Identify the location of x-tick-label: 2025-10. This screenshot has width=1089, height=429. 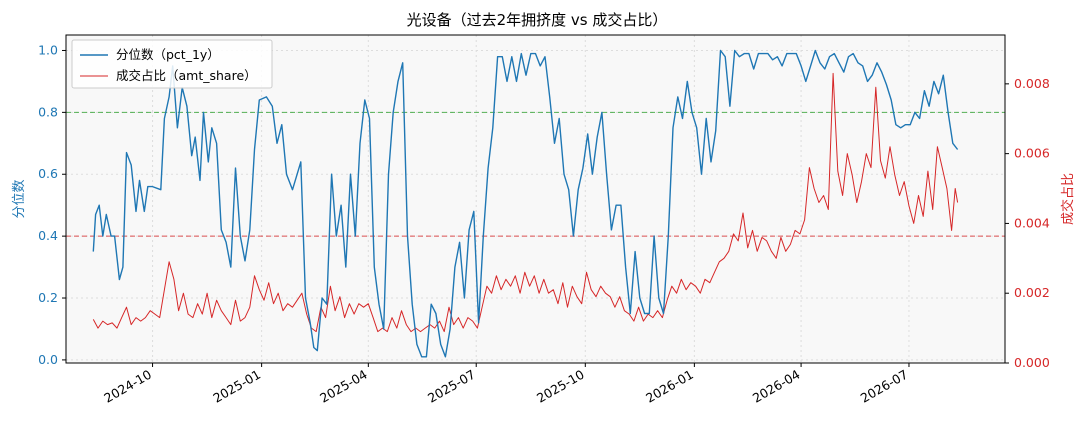
(560, 386).